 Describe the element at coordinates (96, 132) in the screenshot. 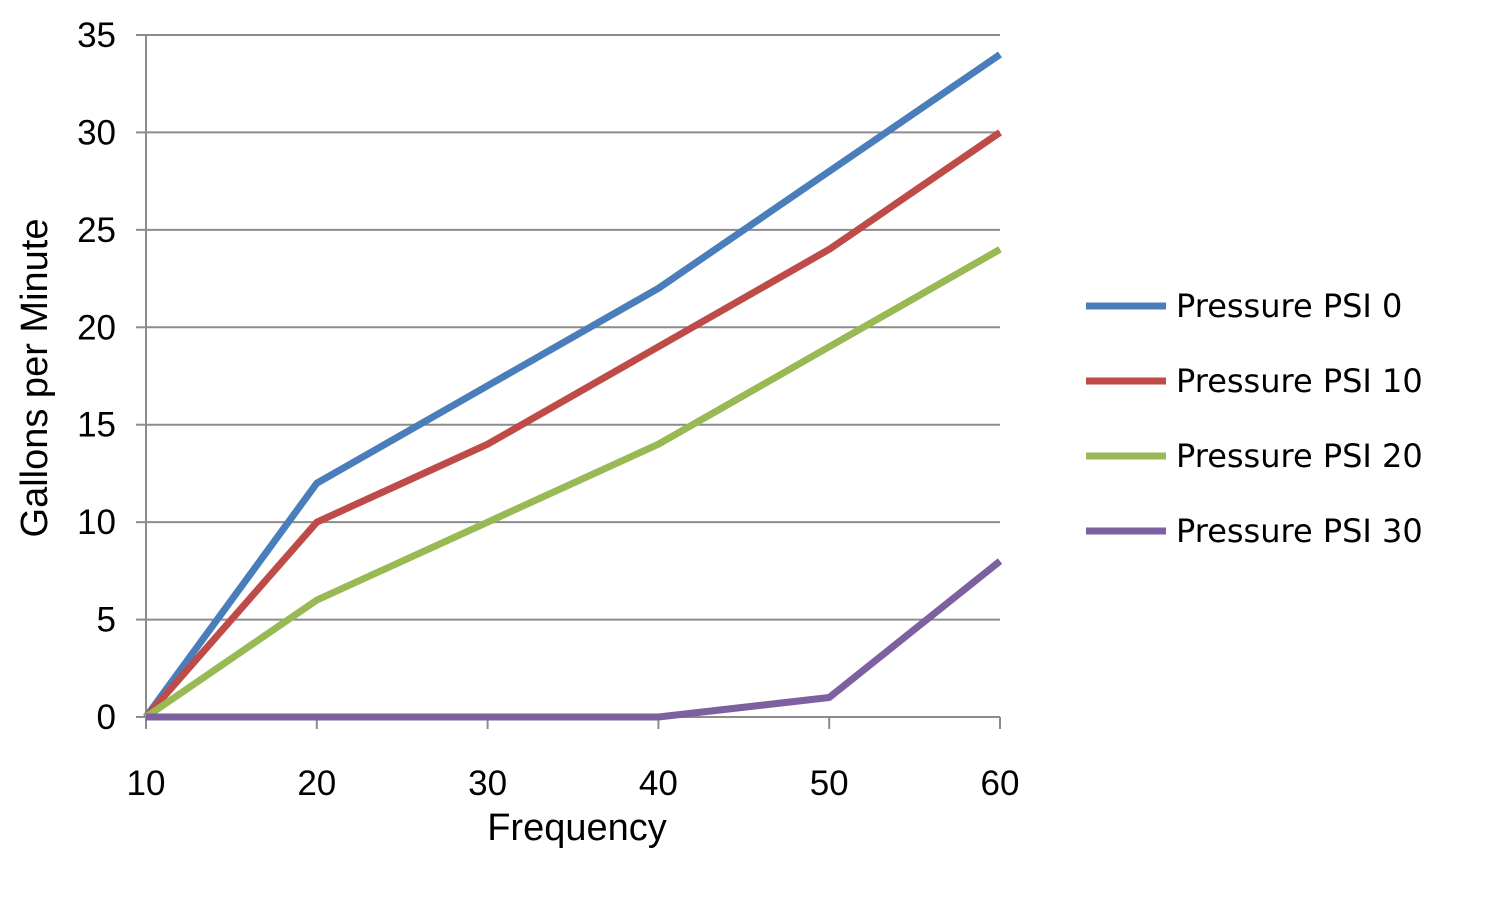

I see `y-tick-label: 30` at that location.